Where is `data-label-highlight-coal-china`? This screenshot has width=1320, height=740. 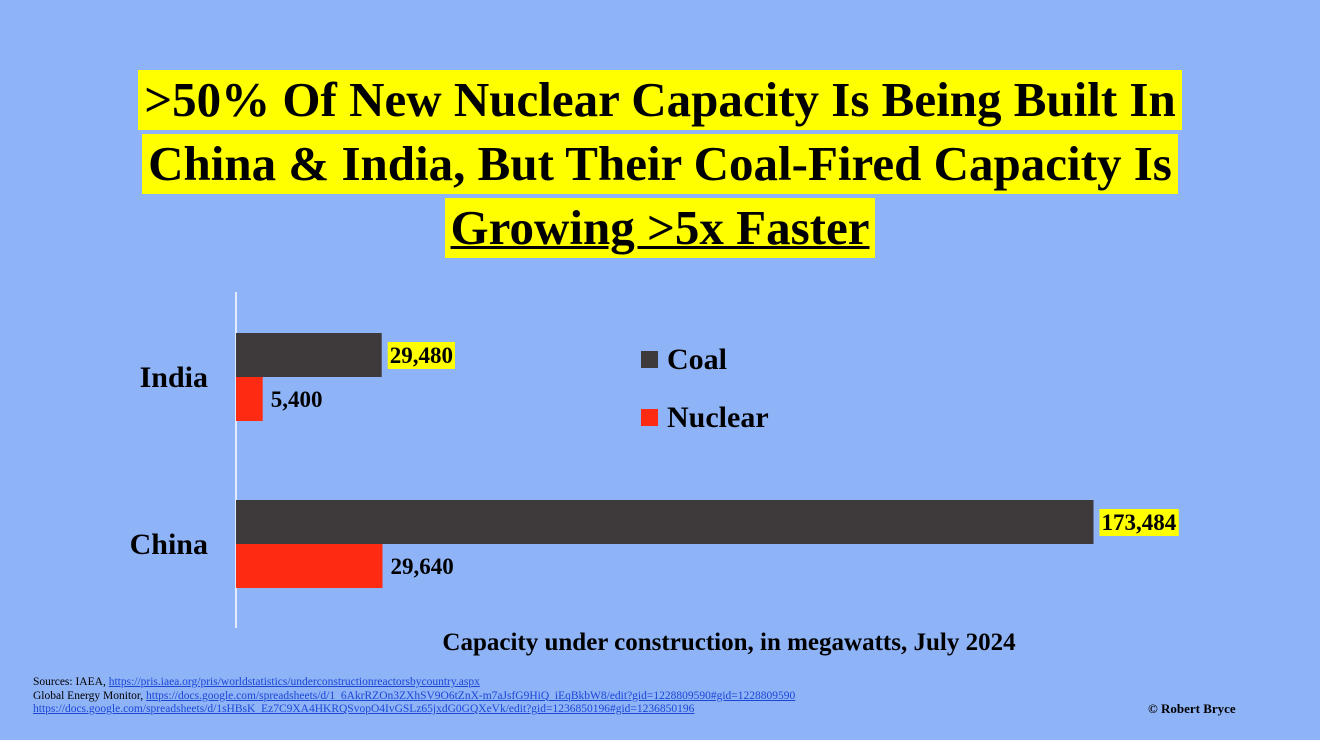 data-label-highlight-coal-china is located at coordinates (1139, 522).